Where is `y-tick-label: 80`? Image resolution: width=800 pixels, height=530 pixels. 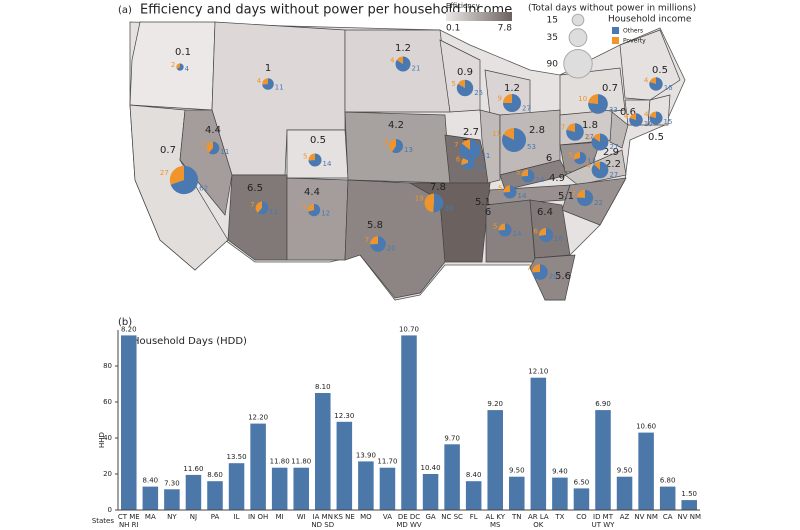
y-tick-label: 80 is located at coordinates (107, 366).